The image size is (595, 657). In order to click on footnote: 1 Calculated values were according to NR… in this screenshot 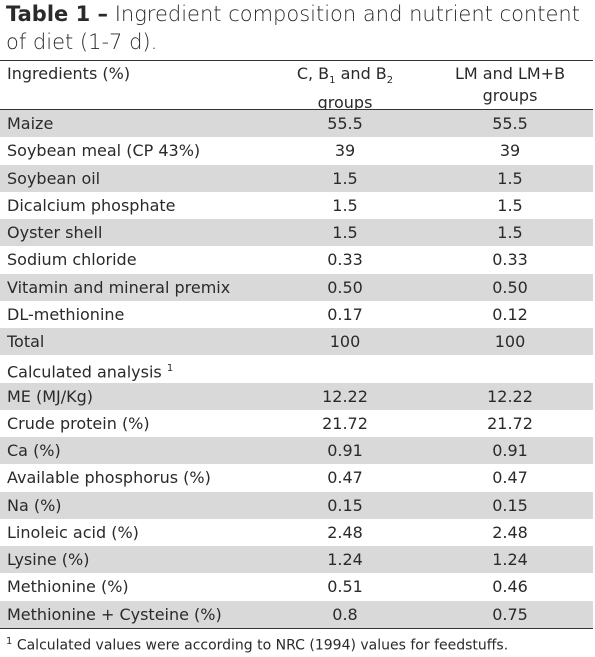, I will do `click(257, 645)`.